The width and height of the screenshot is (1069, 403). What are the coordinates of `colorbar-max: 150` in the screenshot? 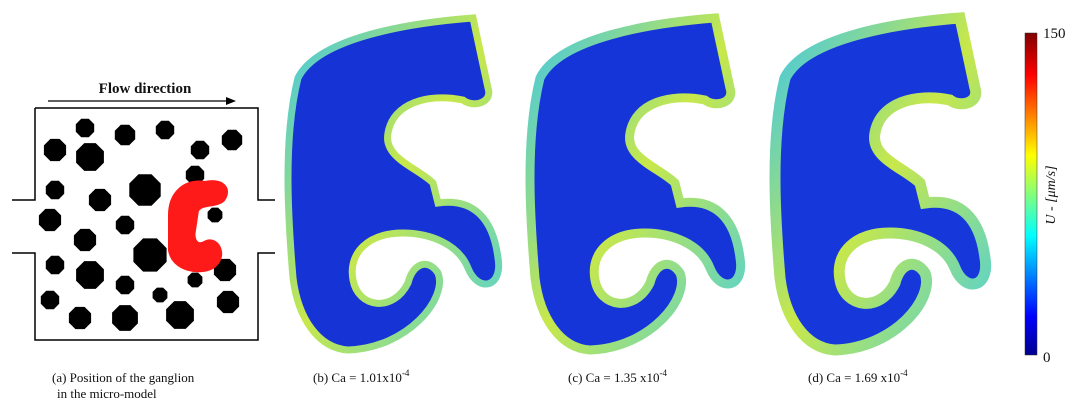 It's located at (1054, 34).